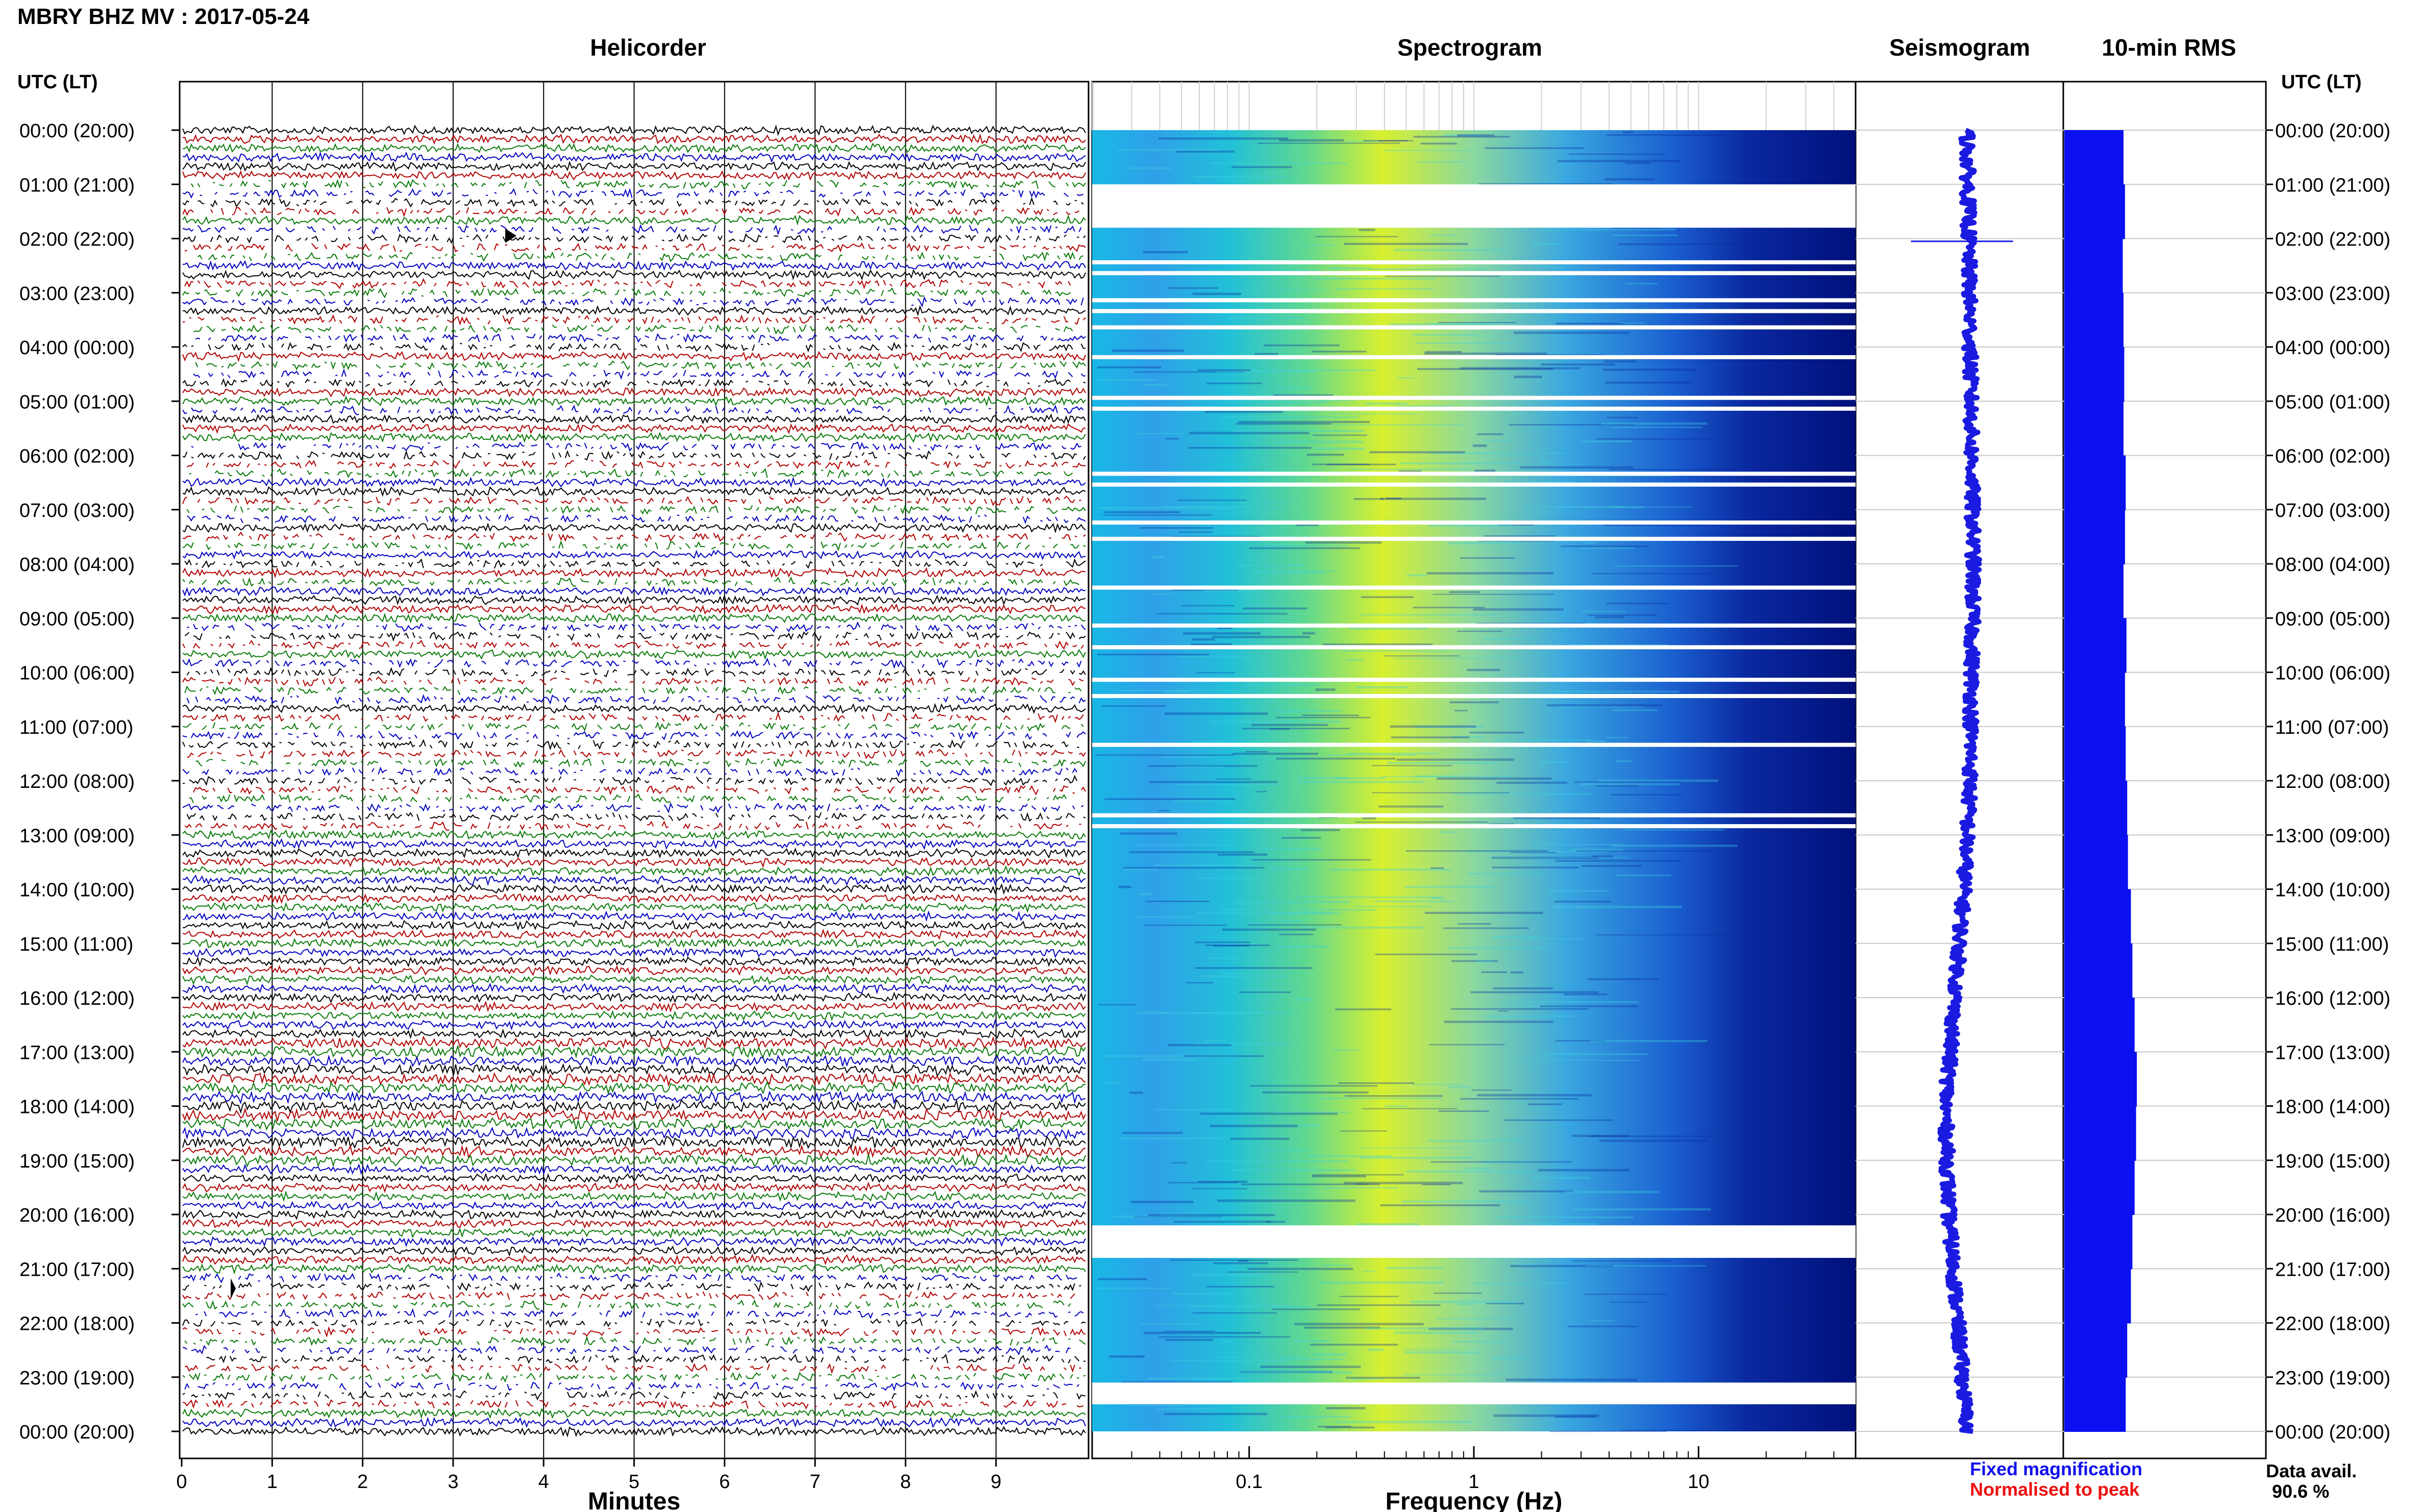 This screenshot has width=2419, height=1512. Describe the element at coordinates (233, 1288) in the screenshot. I see `helicorder-event` at that location.